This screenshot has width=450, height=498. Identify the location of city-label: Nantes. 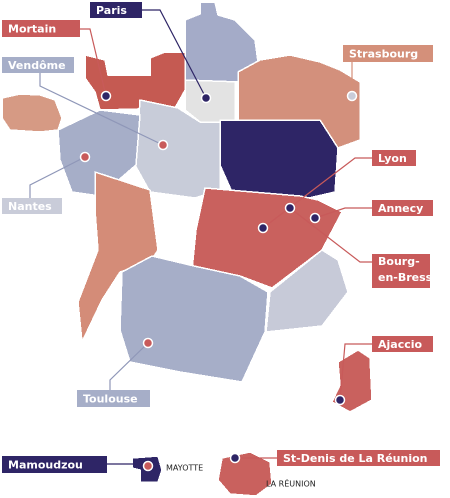
(30, 206).